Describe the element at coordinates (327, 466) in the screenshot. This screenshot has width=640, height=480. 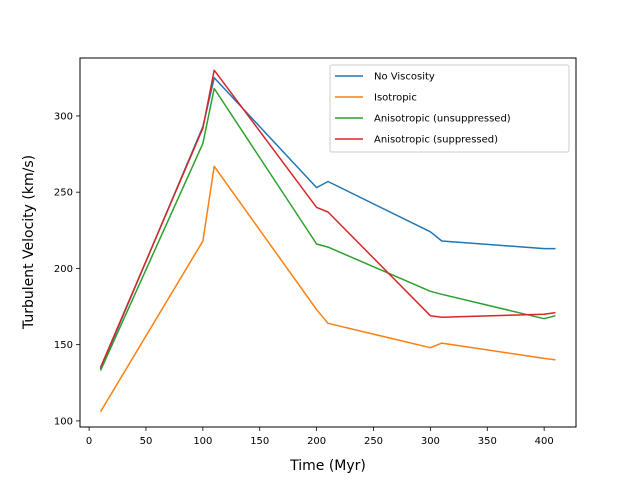
I see `x-axis-label: Time (Myr)` at that location.